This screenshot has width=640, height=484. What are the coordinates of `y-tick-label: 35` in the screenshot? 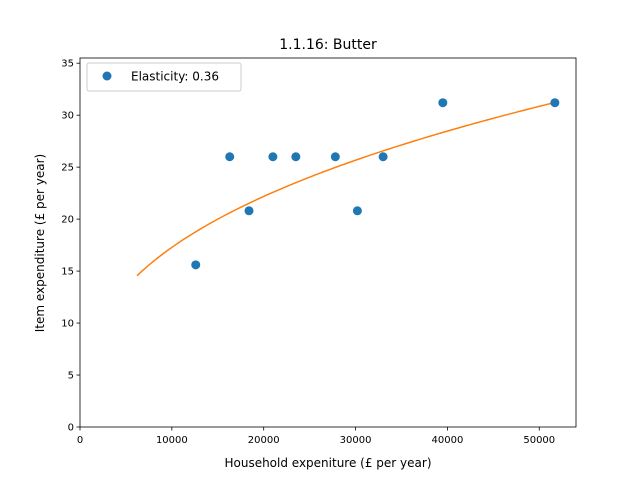 It's located at (67, 64).